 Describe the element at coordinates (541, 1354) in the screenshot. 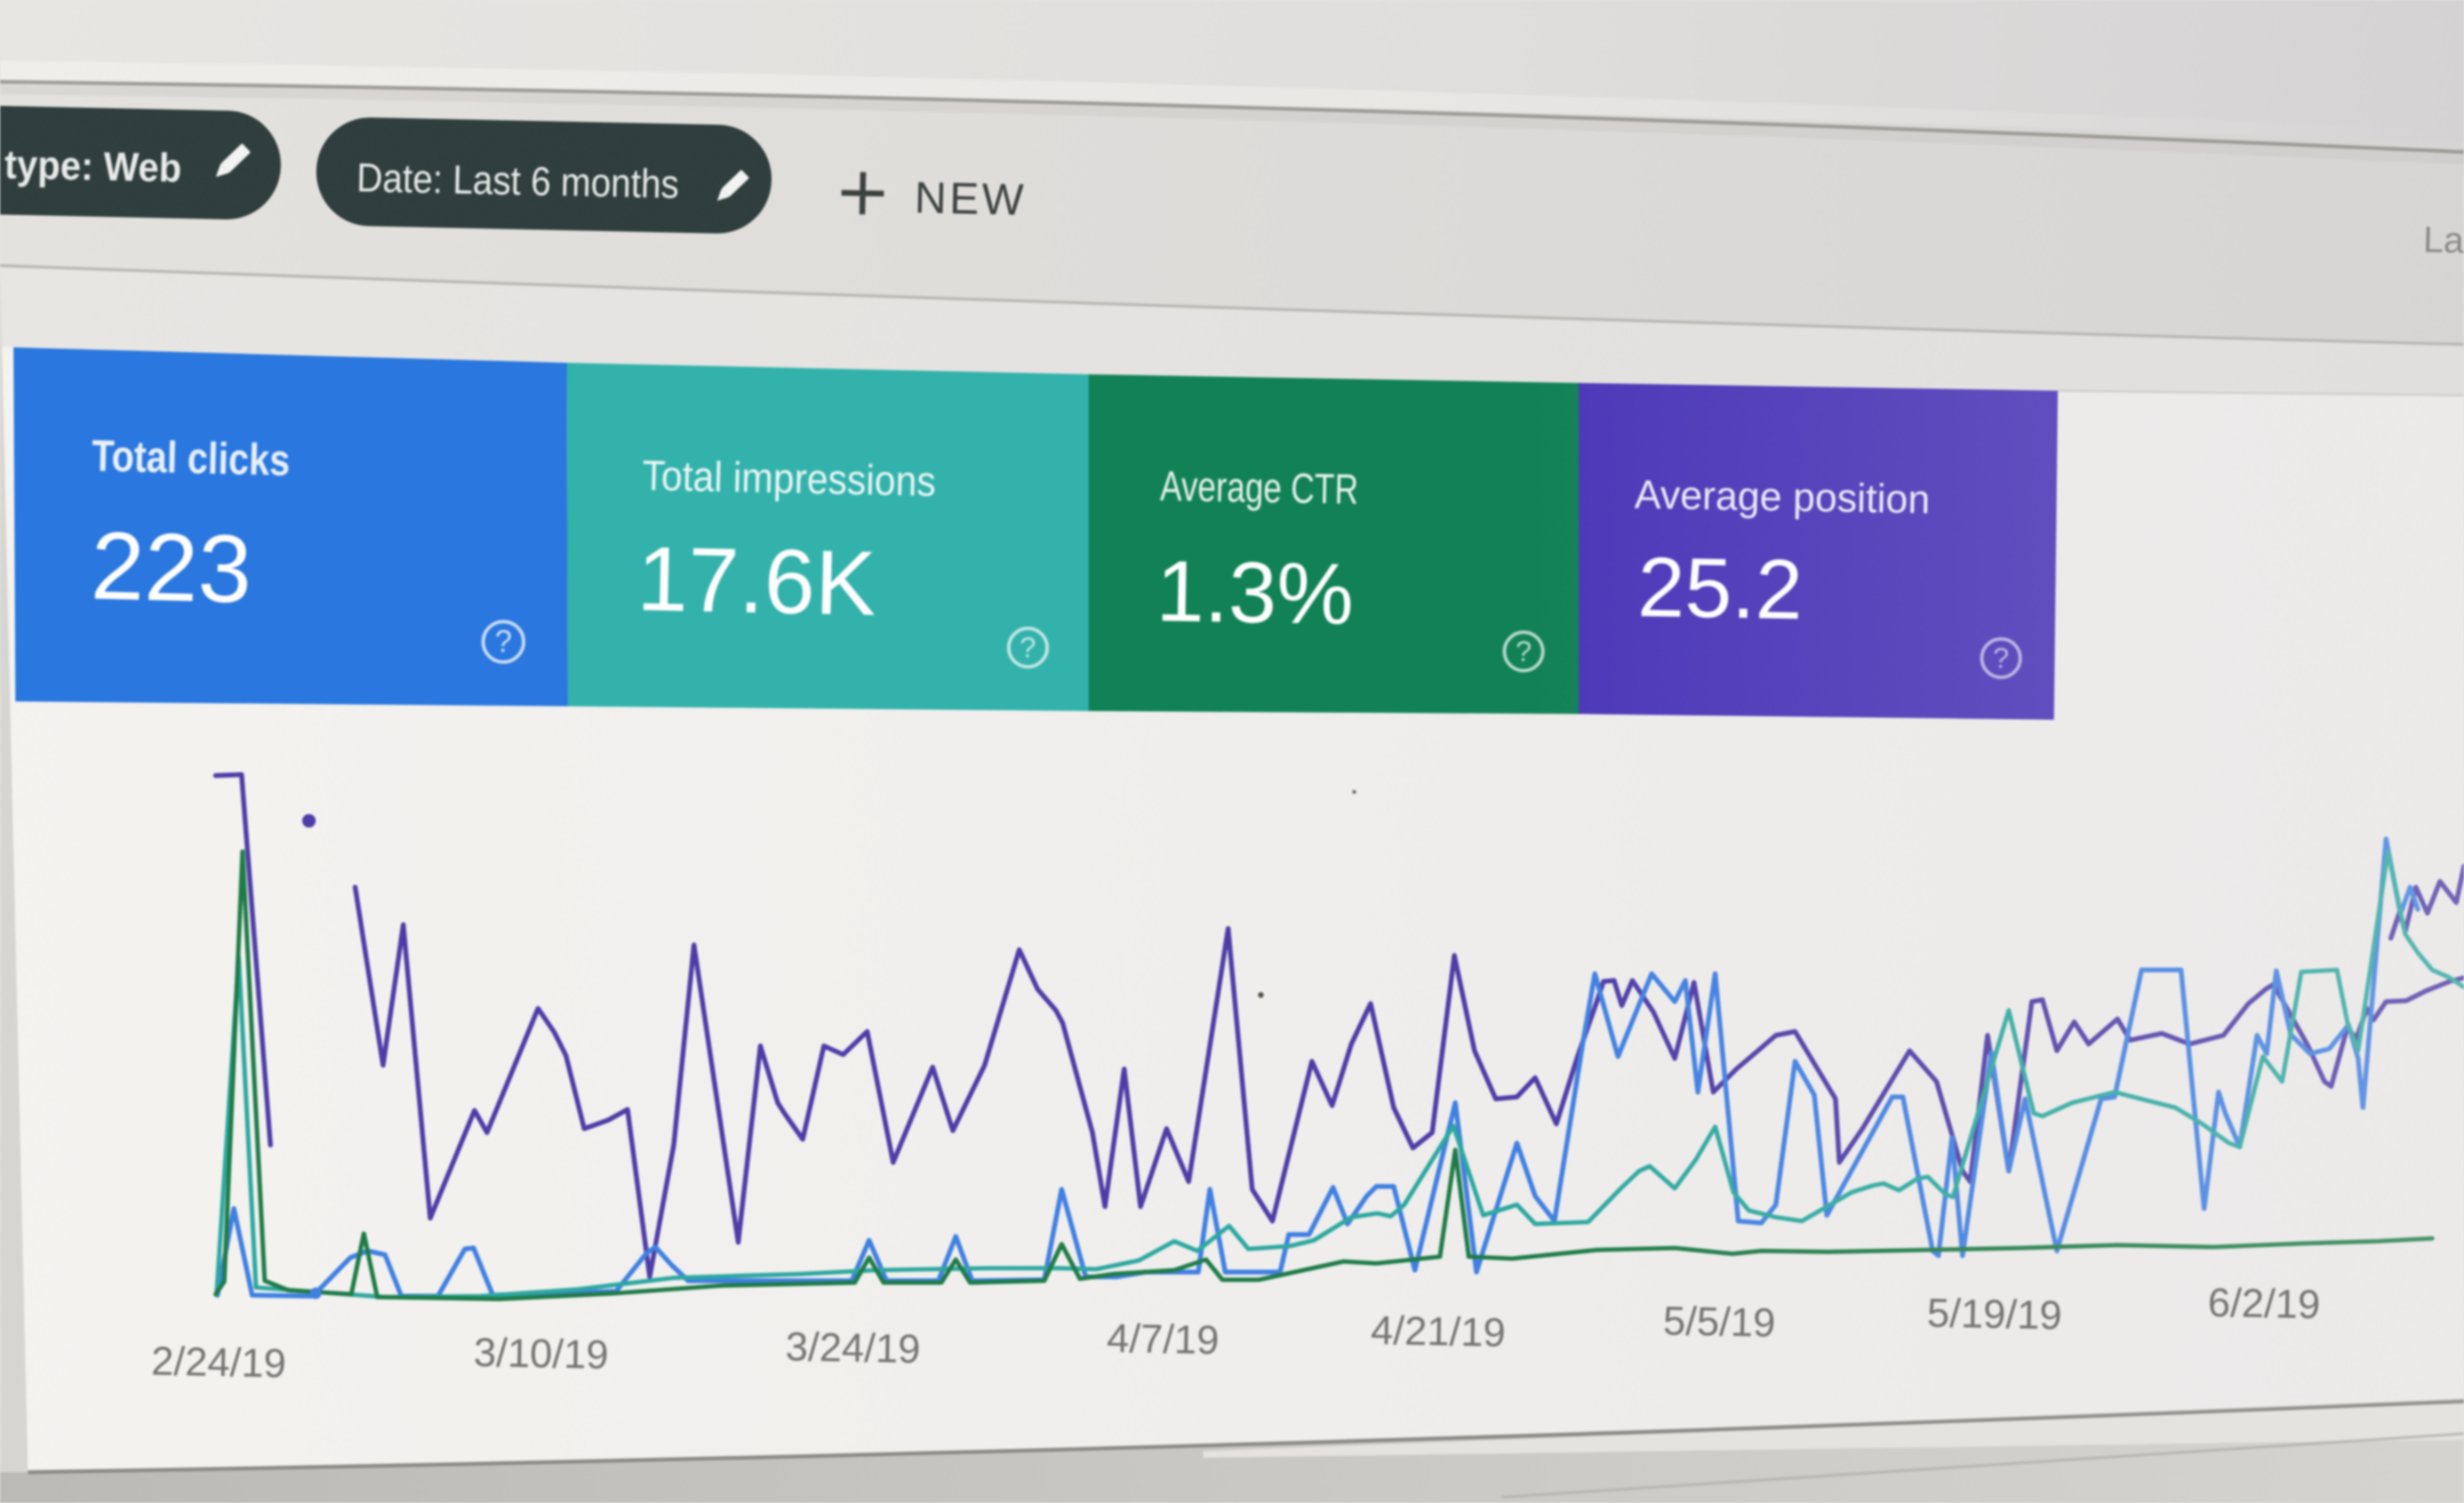

I see `svg-text: 3/10/19` at that location.